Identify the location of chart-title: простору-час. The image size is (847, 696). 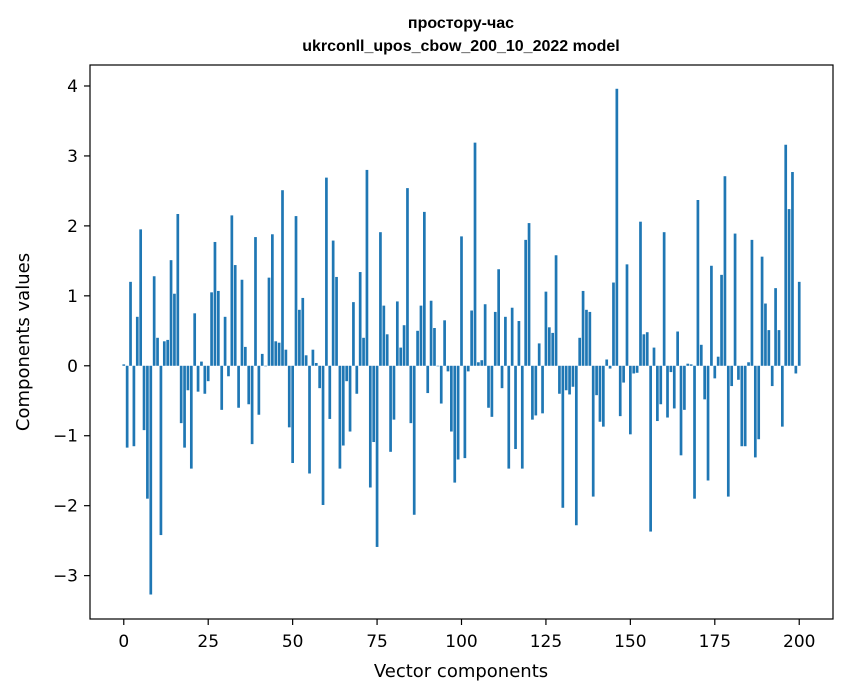
(461, 23).